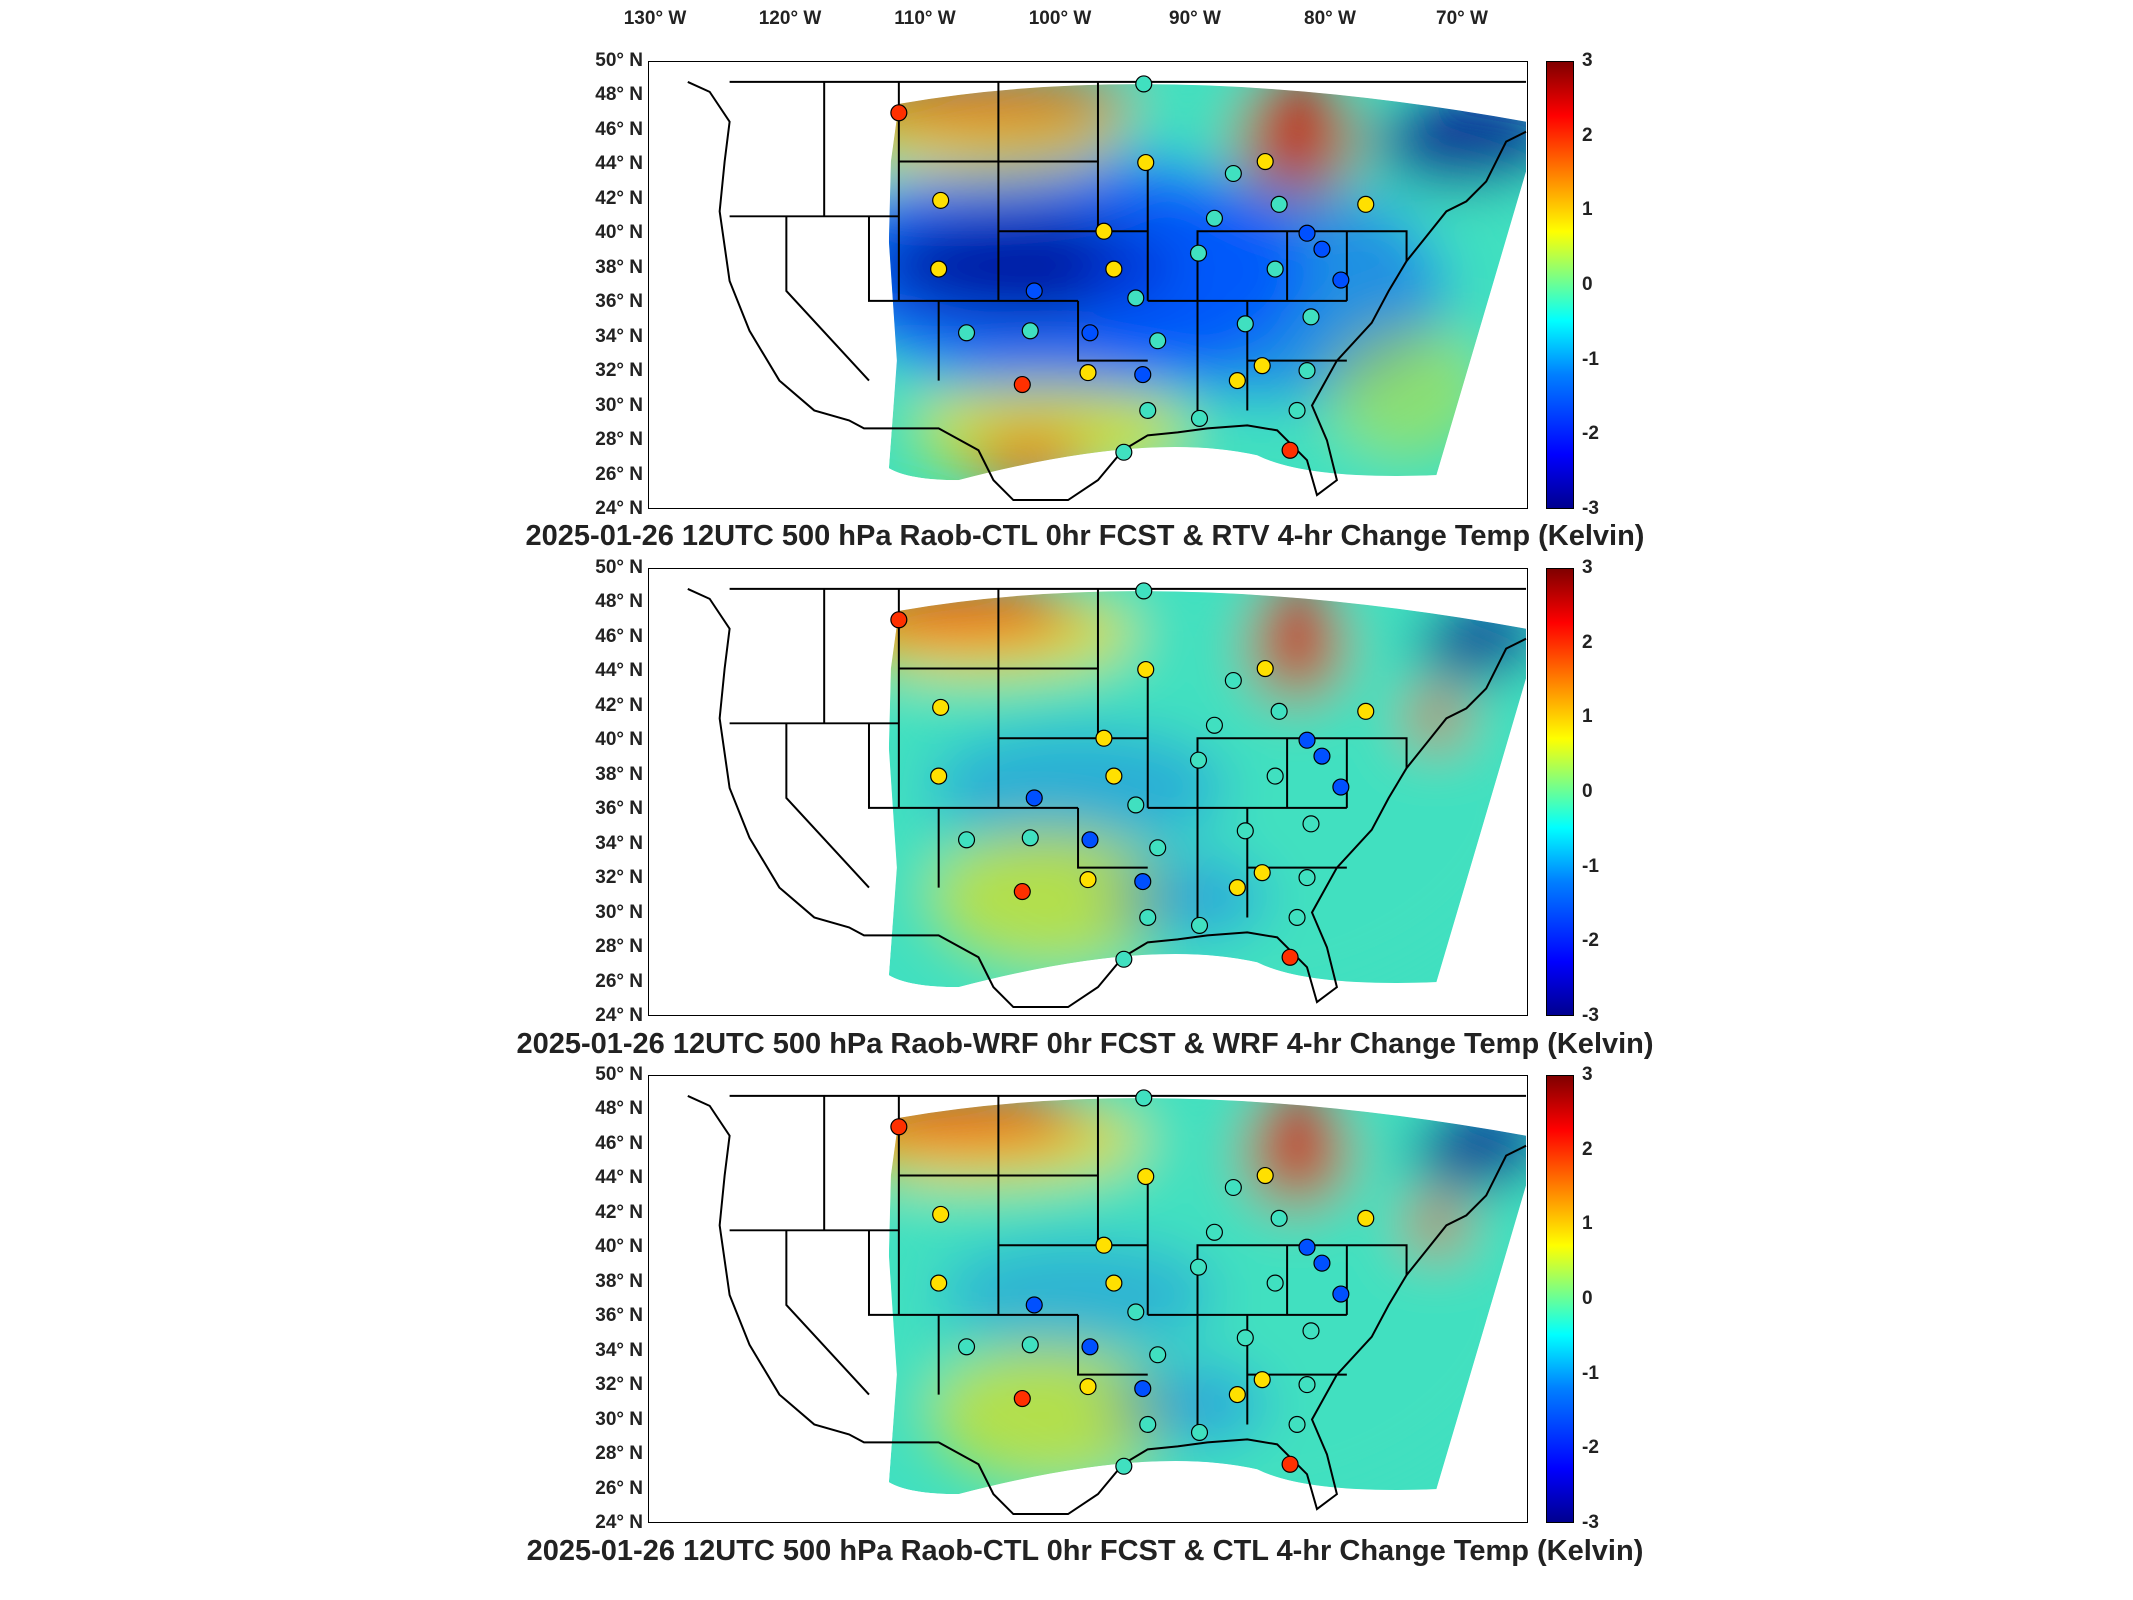  I want to click on lon-label-110w: 110° W, so click(925, 18).